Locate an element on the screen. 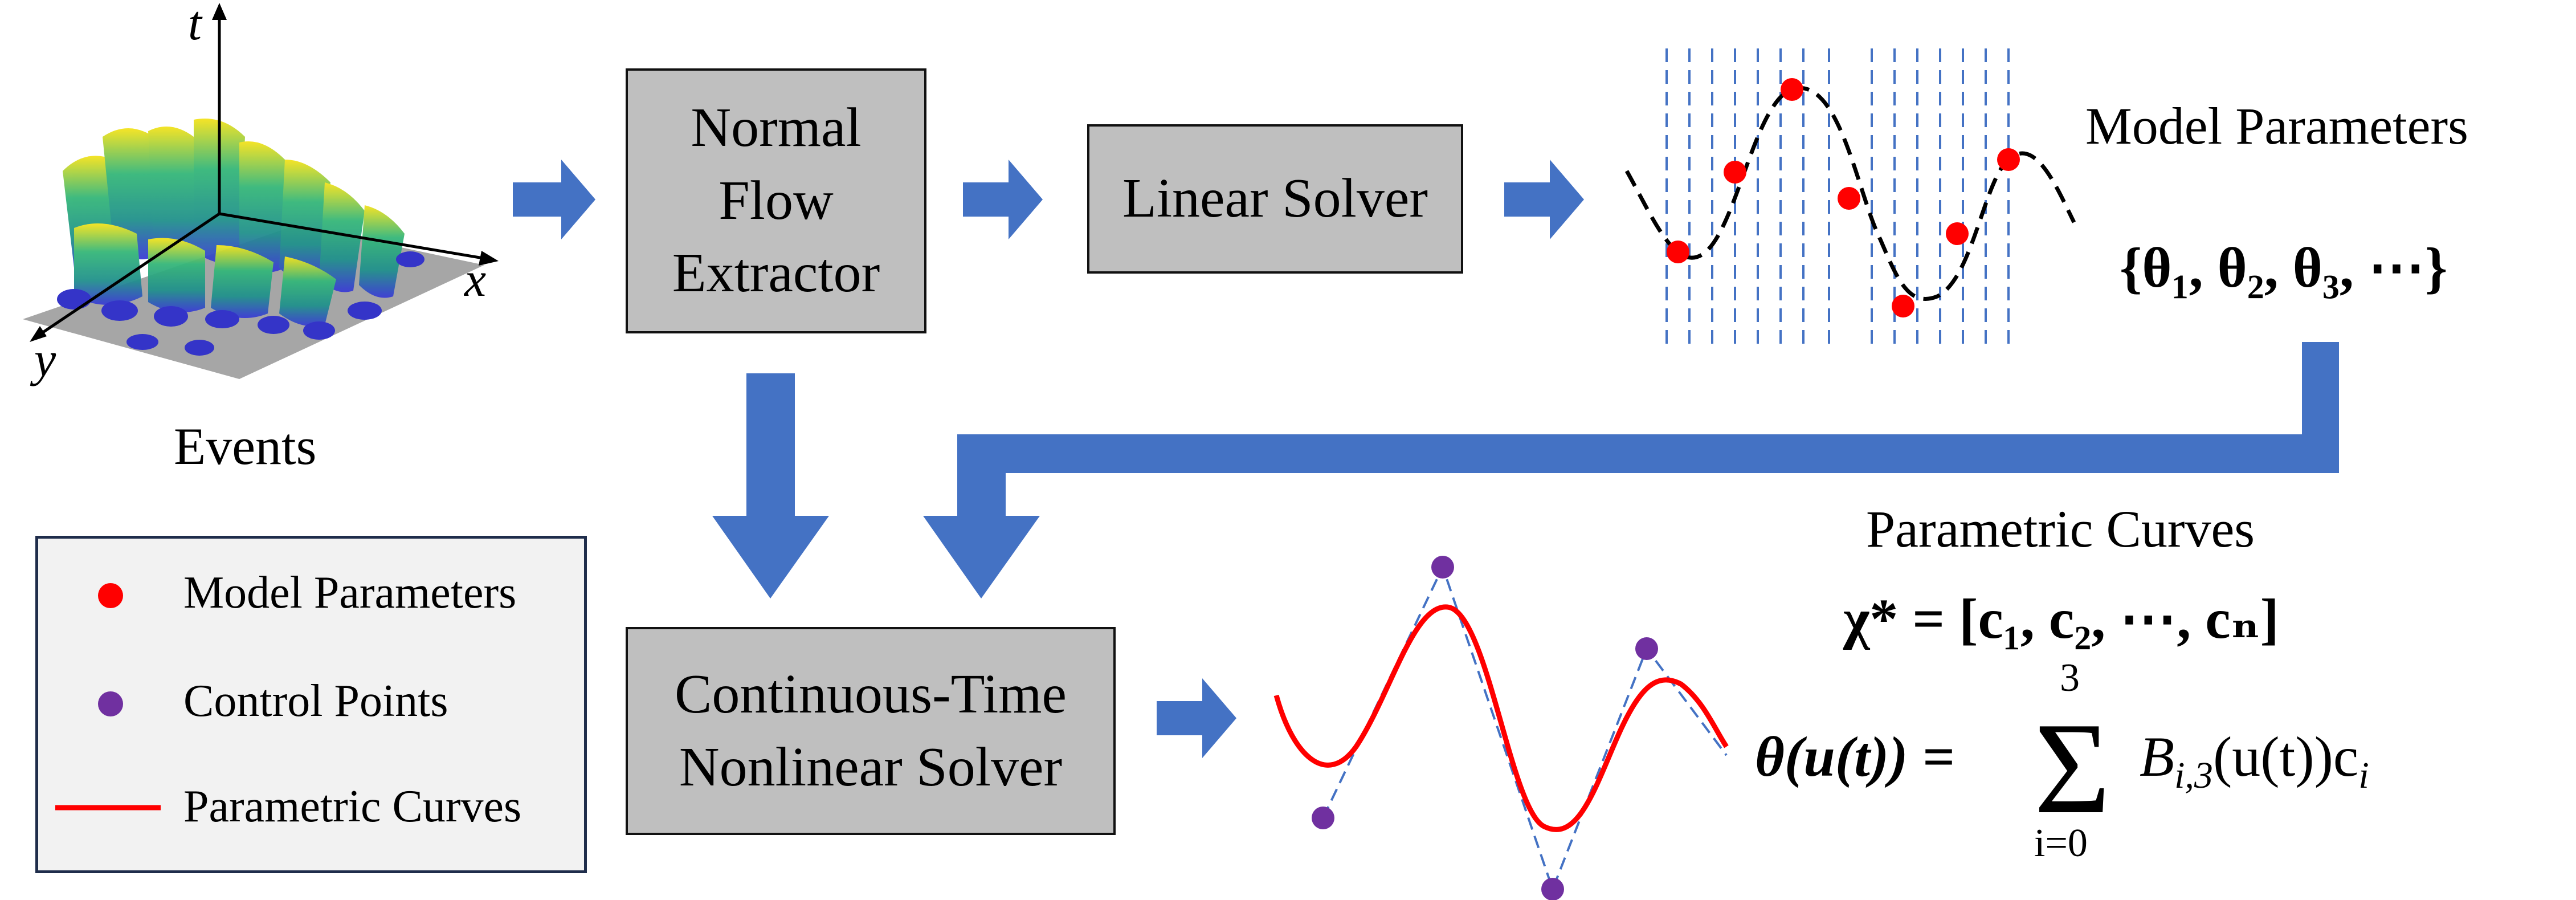 Image resolution: width=2576 pixels, height=900 pixels. axis-x-label: x is located at coordinates (475, 279).